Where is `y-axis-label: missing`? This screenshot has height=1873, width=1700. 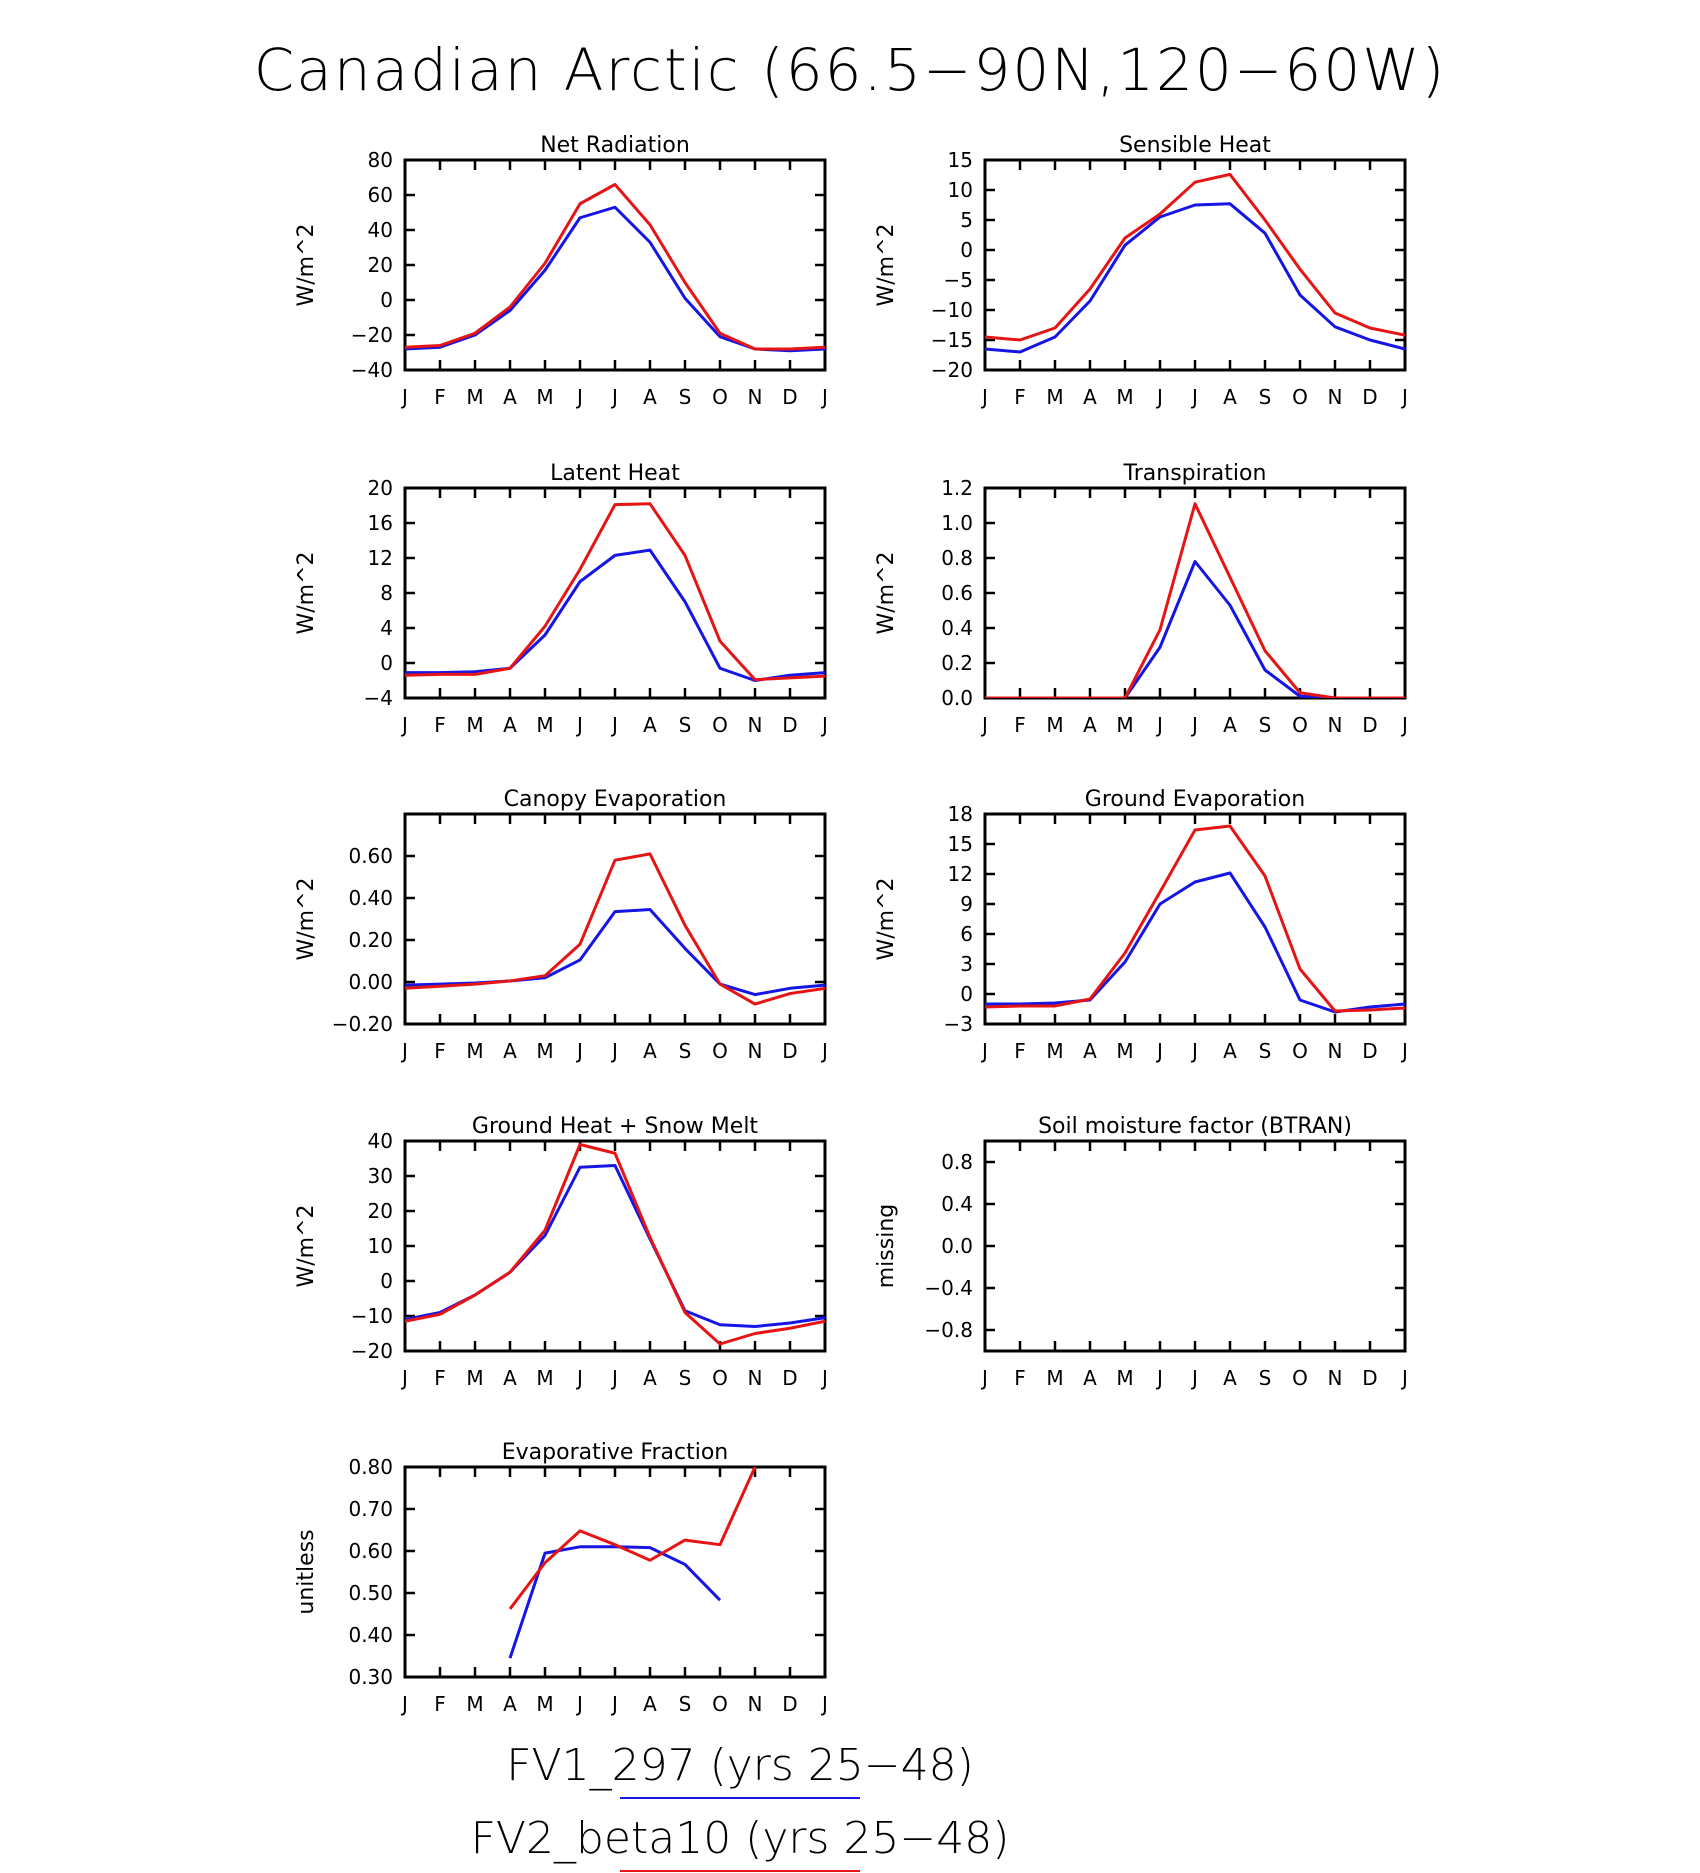
y-axis-label: missing is located at coordinates (886, 1246).